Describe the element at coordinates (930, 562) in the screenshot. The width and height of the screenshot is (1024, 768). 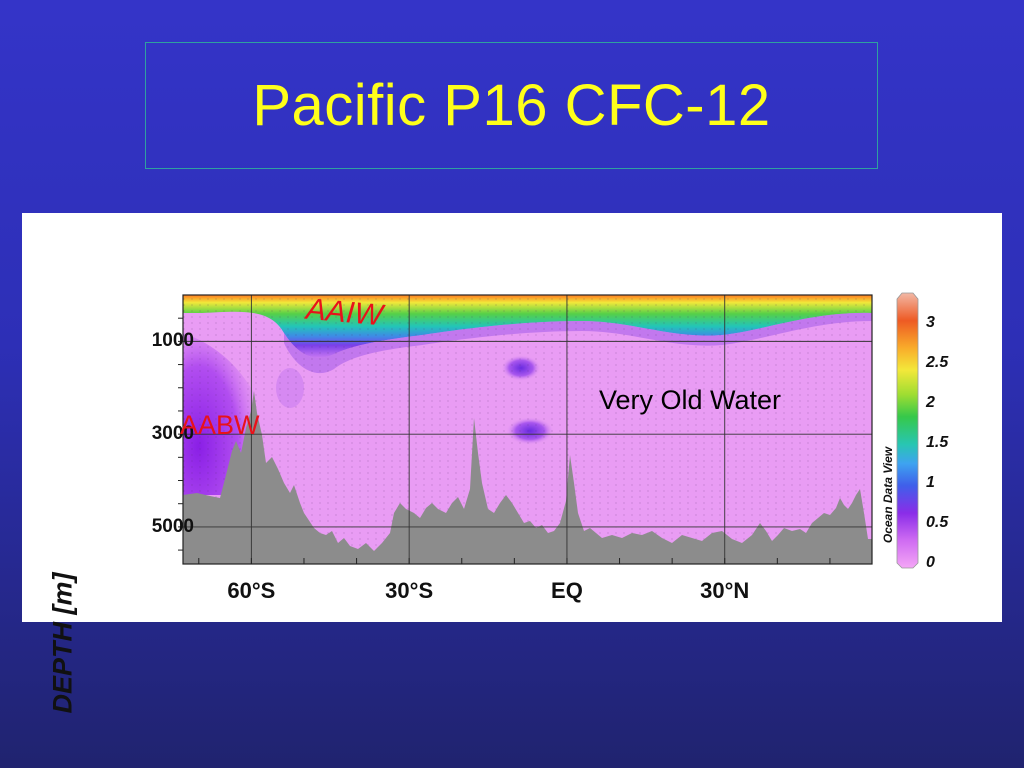
I see `colorbar-tick-label: 0` at that location.